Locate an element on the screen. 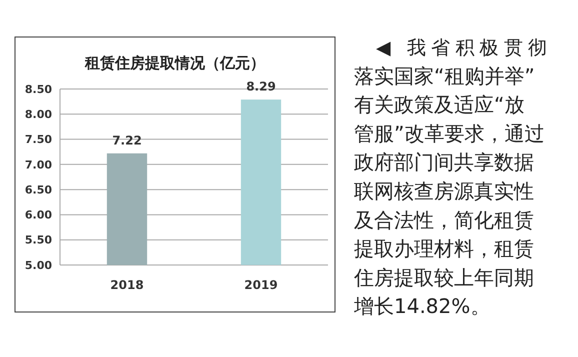 The height and width of the screenshot is (357, 578). y-tick-label: 8.50 is located at coordinates (38, 89).